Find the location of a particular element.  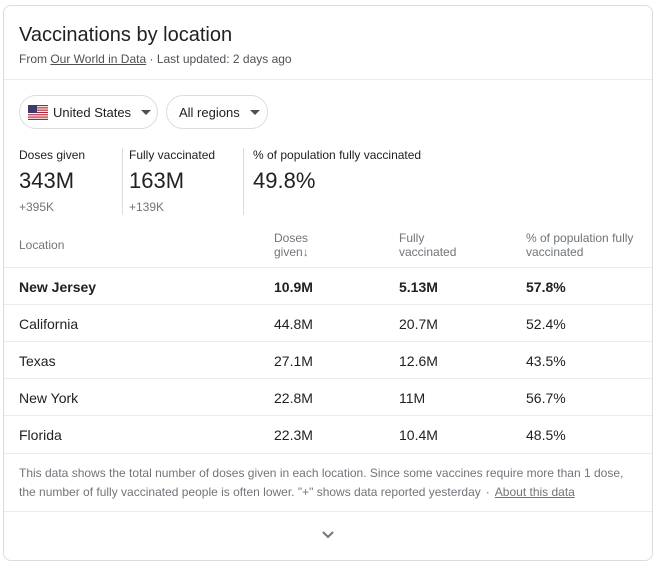

stat-fully-vaccinated: Fully vaccinated 163M +139K is located at coordinates (172, 181).